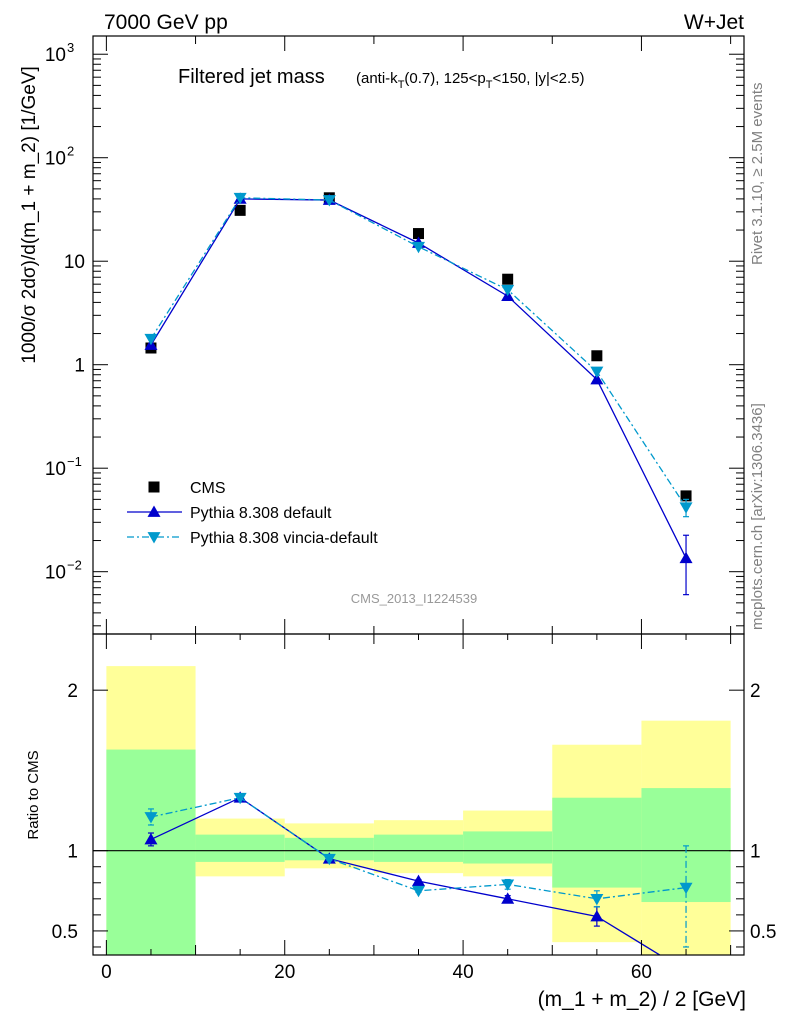 The height and width of the screenshot is (1024, 786). Describe the element at coordinates (757, 516) in the screenshot. I see `mcplots-label: mcplots.cern.ch [arXiv:1306.3436]` at that location.